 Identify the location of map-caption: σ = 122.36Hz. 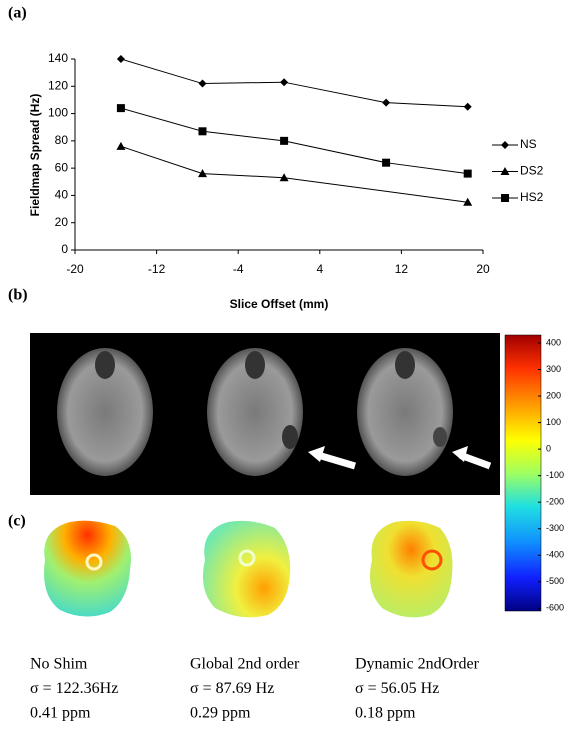
(74, 688).